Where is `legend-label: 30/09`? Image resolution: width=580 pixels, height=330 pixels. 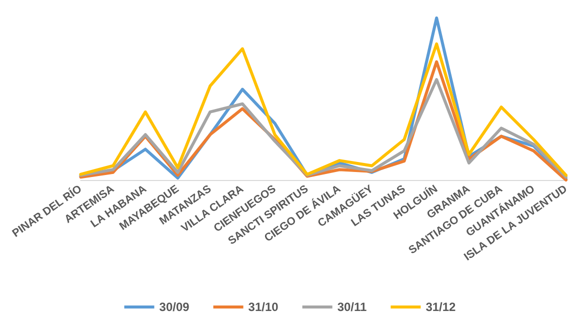 legend-label: 30/09 is located at coordinates (174, 307).